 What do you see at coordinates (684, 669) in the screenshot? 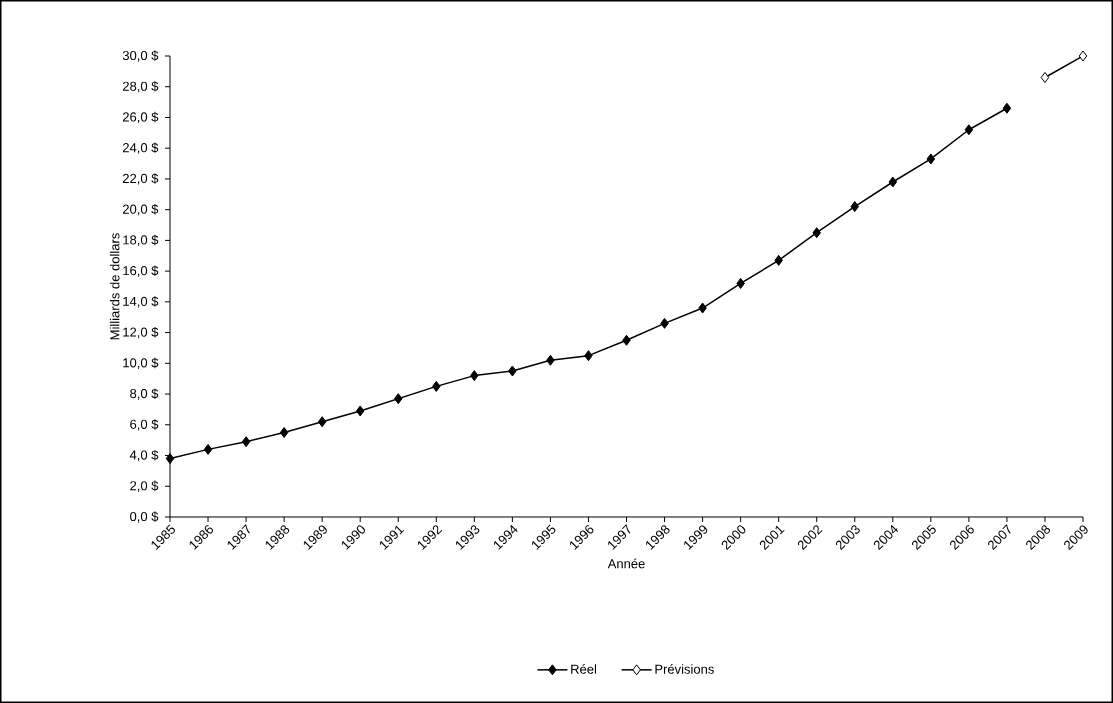
I see `legend-label: Prévisions` at bounding box center [684, 669].